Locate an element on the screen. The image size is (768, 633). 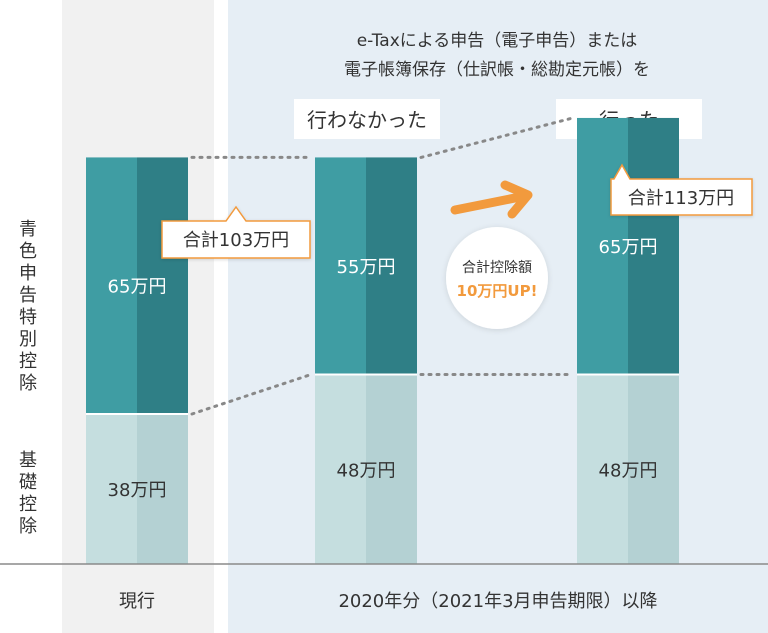
ylabel-top-char-5: 別 is located at coordinates (28, 339).